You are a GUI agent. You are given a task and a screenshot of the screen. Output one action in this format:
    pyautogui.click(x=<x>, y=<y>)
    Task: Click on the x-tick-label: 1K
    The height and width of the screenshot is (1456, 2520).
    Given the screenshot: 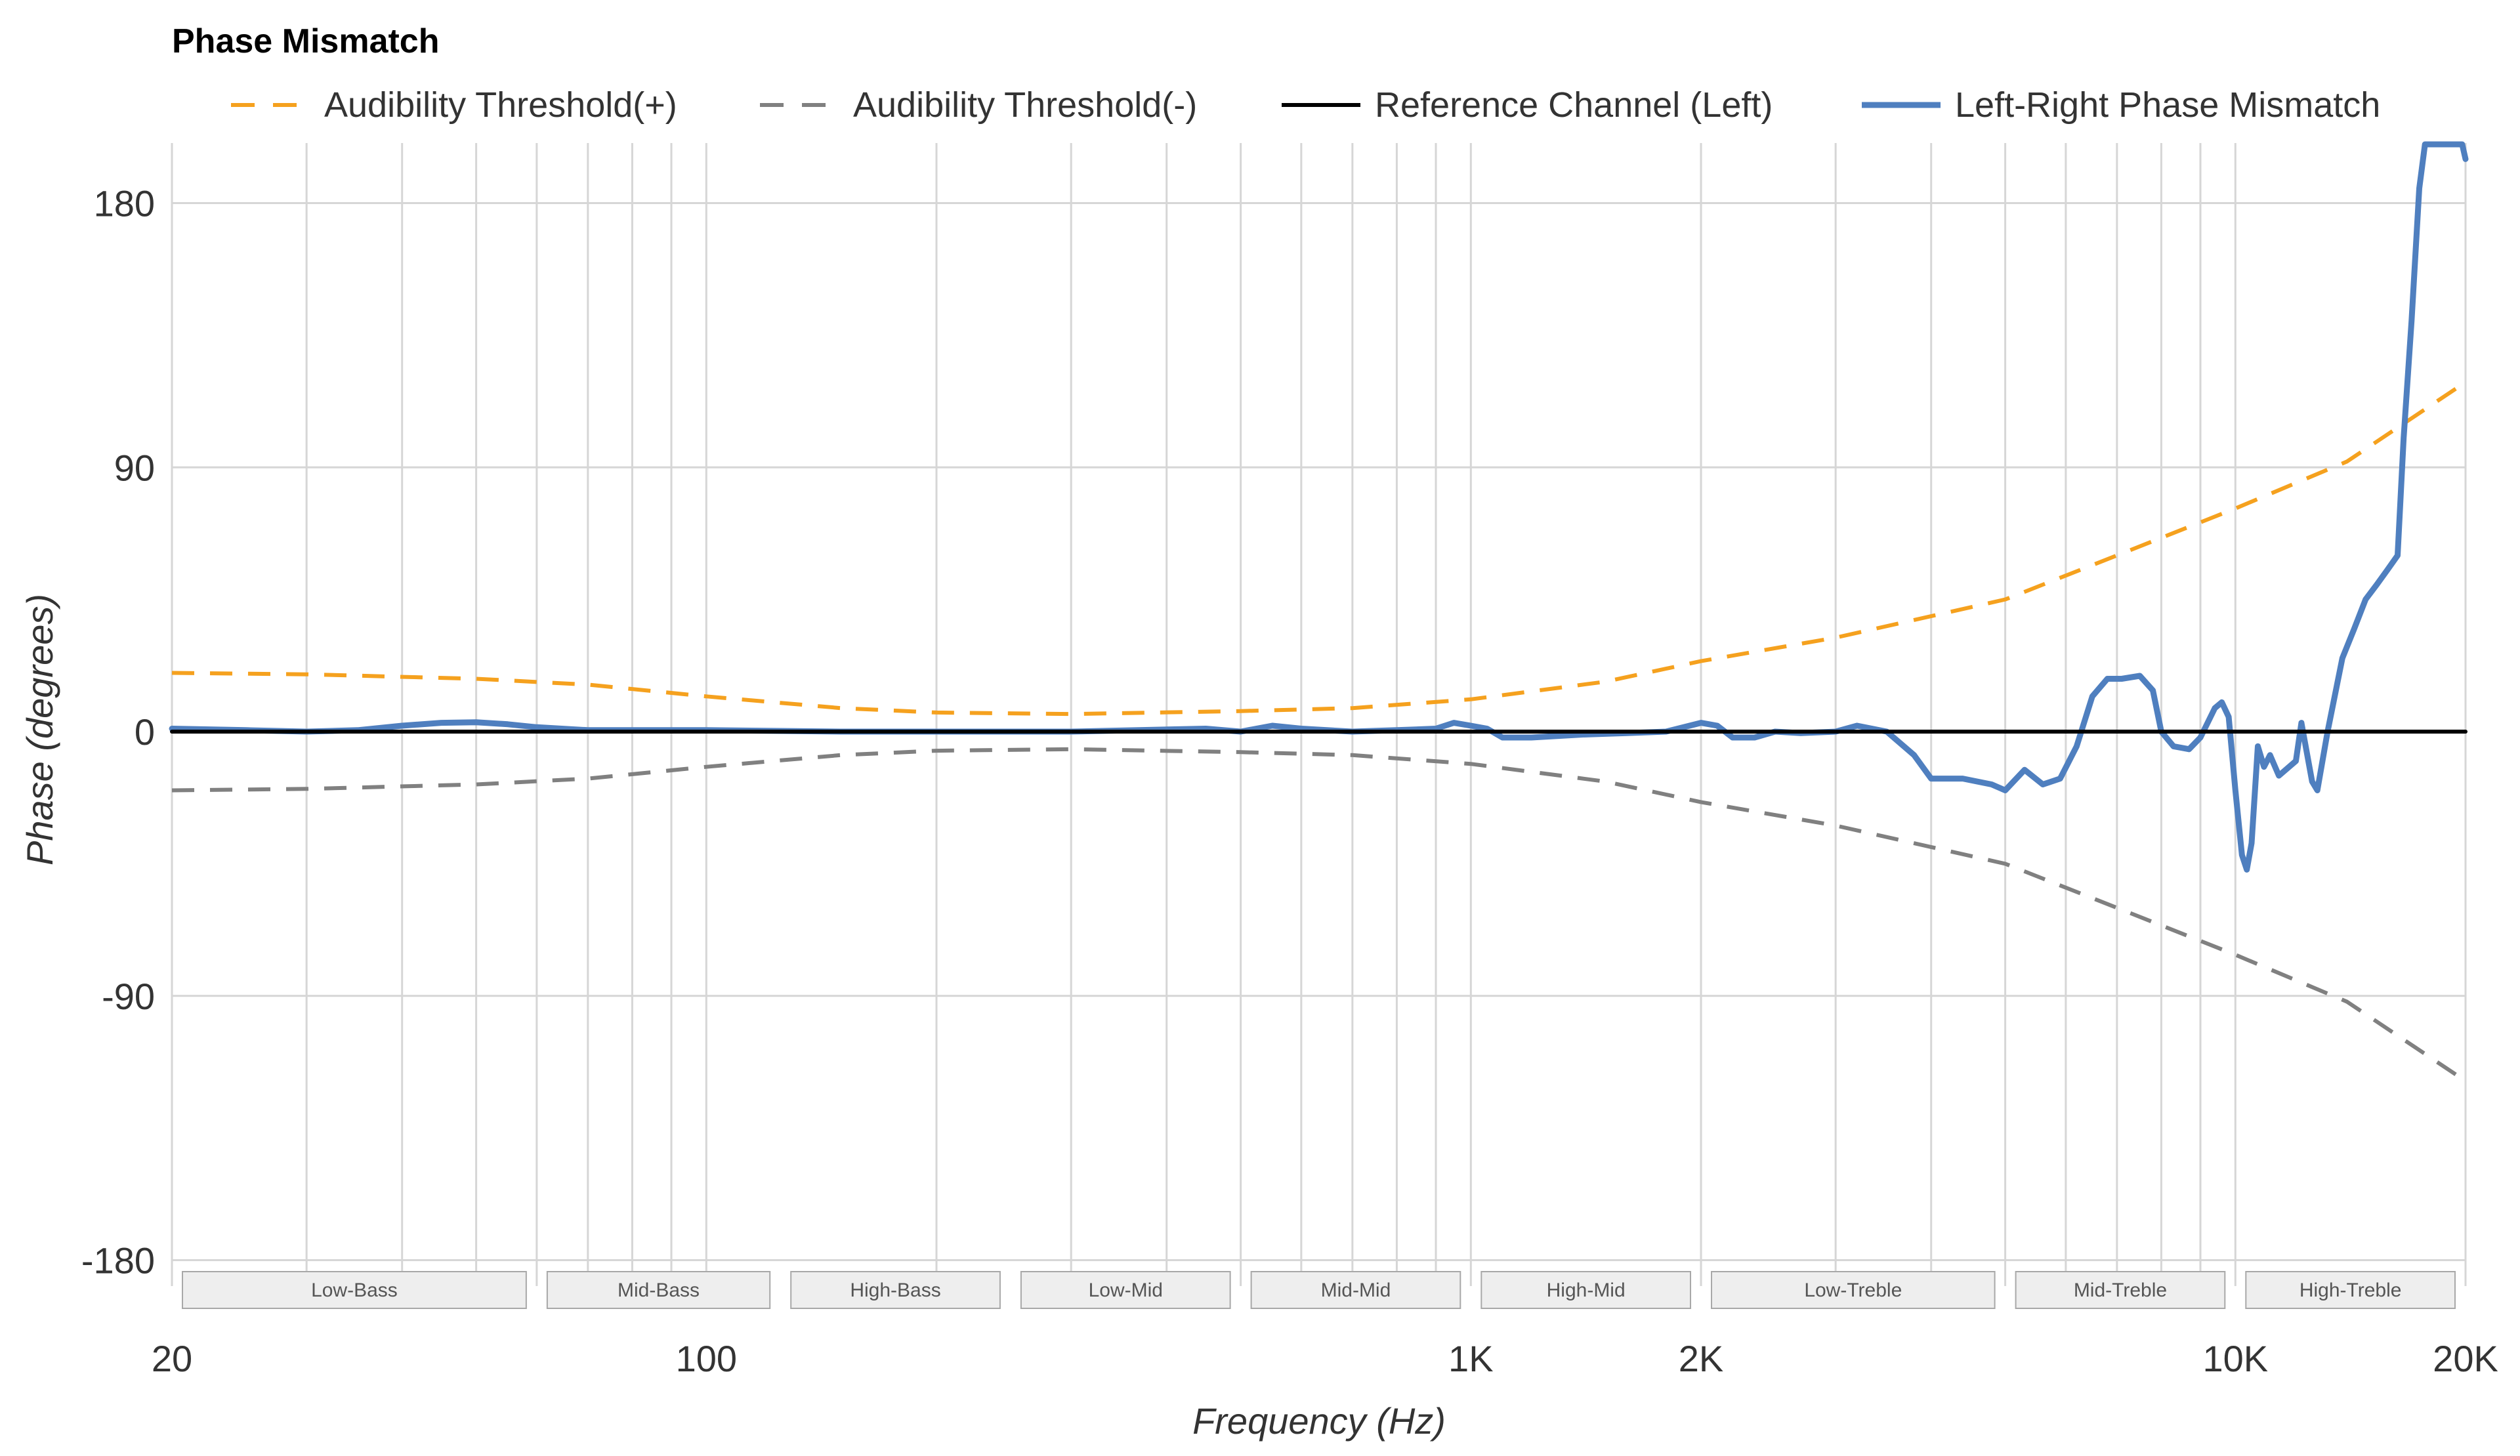 What is the action you would take?
    pyautogui.click(x=1471, y=1358)
    